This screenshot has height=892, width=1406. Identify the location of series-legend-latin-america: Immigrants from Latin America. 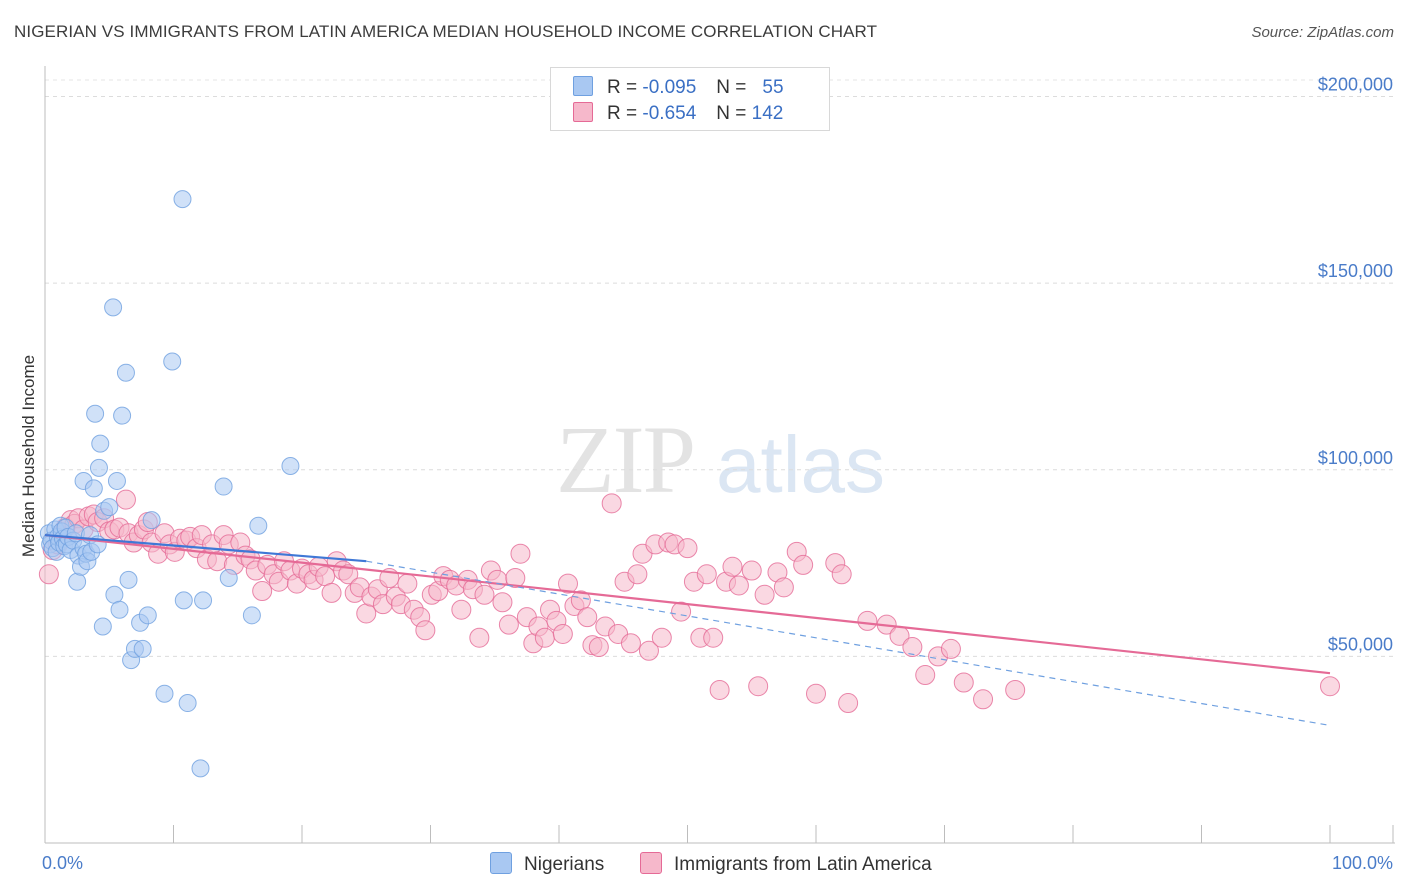
(786, 864).